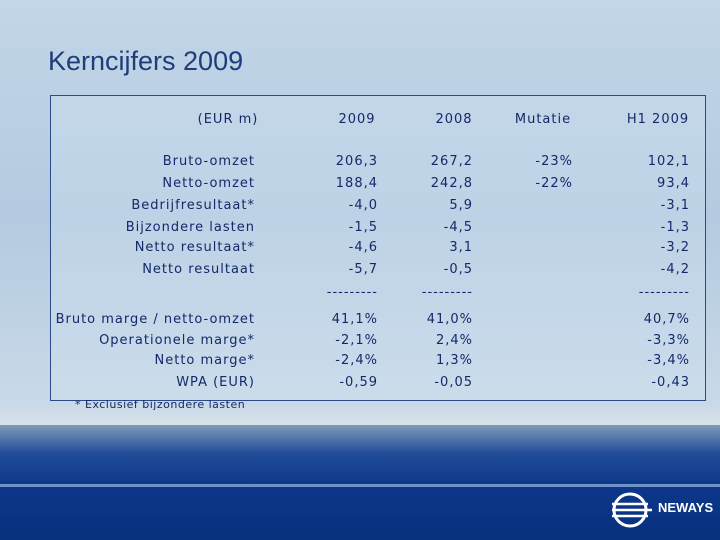  What do you see at coordinates (363, 269) in the screenshot?
I see `table-cell: -5,7` at bounding box center [363, 269].